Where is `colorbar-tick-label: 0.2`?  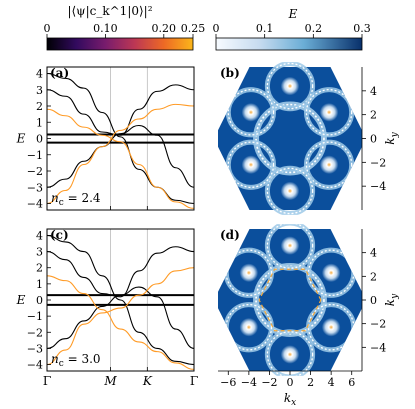 colorbar-tick-label: 0.2 is located at coordinates (314, 28).